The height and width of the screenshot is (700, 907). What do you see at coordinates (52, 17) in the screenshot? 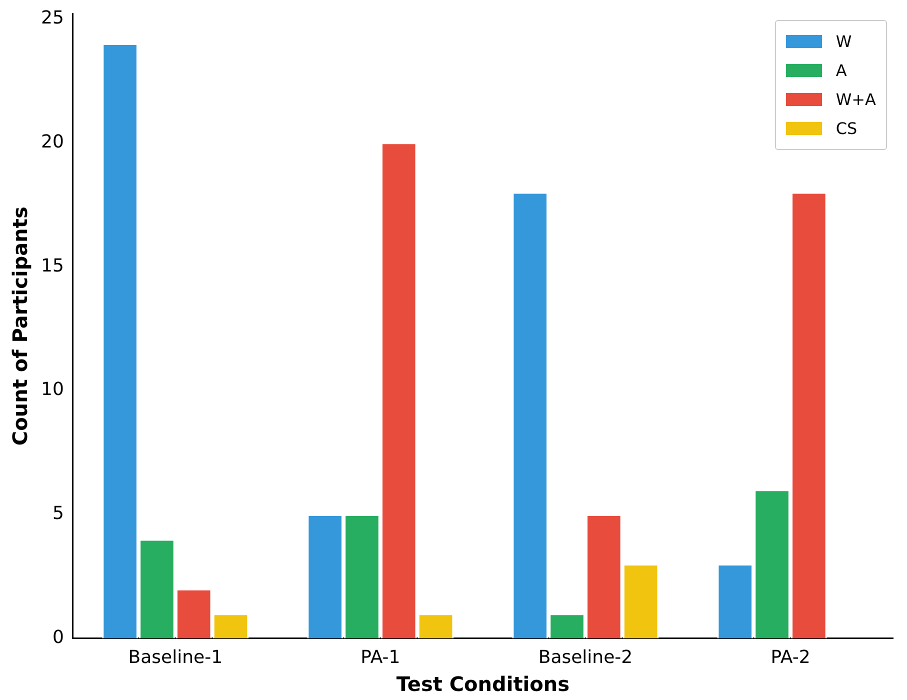
I see `y-tick-label: 25` at bounding box center [52, 17].